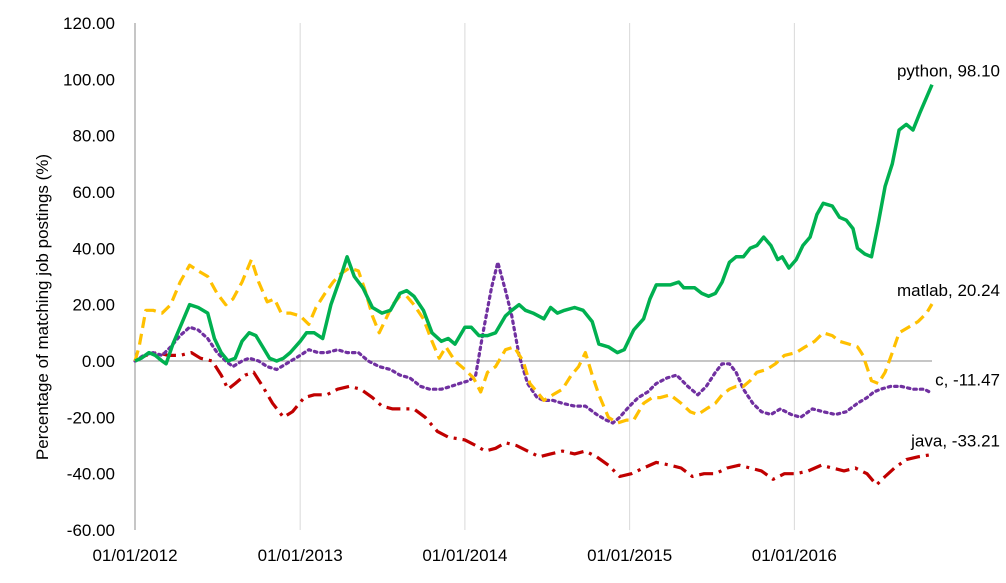  Describe the element at coordinates (93, 305) in the screenshot. I see `y-tick-label: 20.00` at that location.